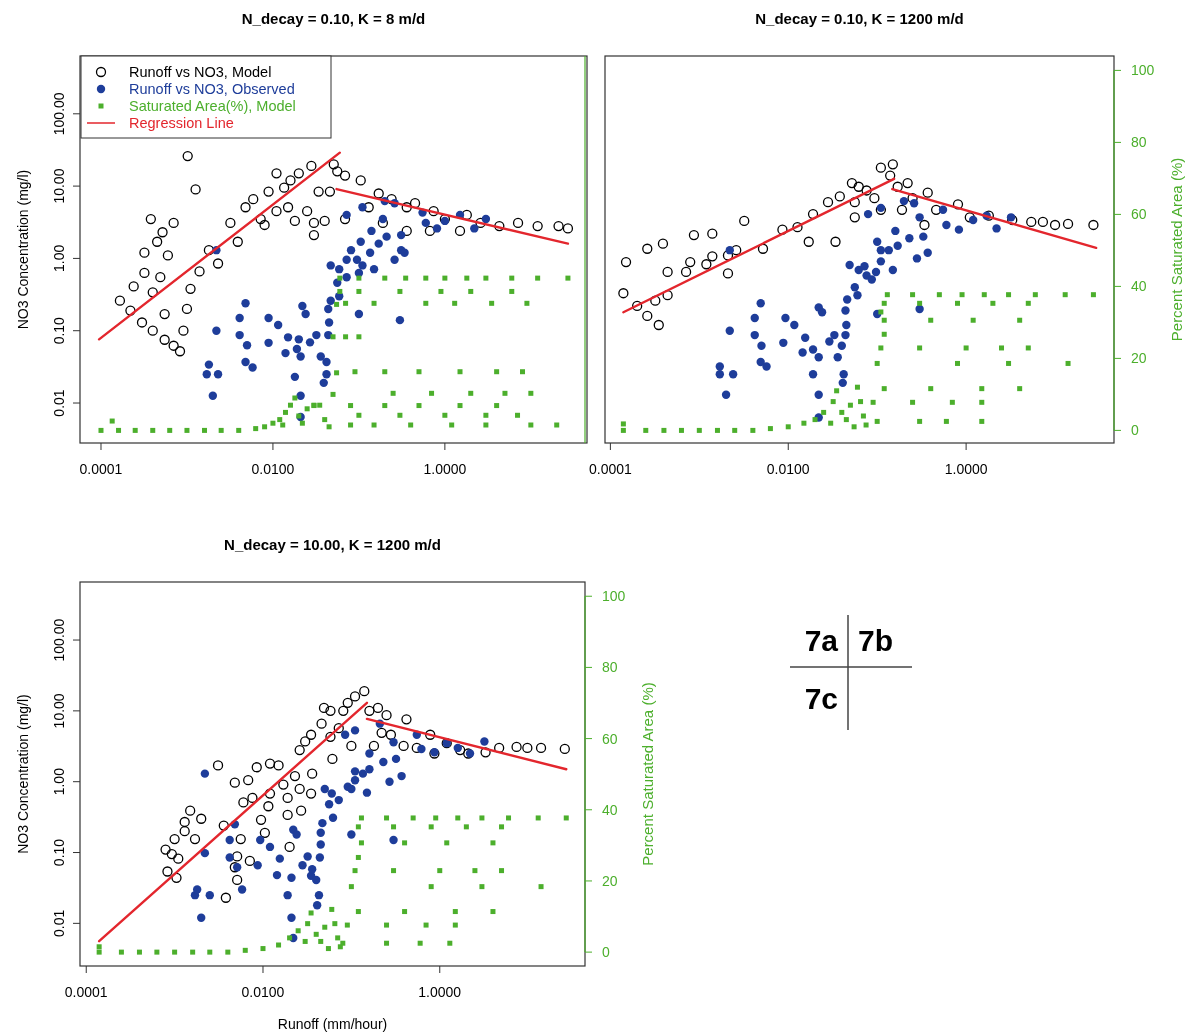  Describe the element at coordinates (200, 72) in the screenshot. I see `legend-label: Runoff vs NO3, Model` at that location.